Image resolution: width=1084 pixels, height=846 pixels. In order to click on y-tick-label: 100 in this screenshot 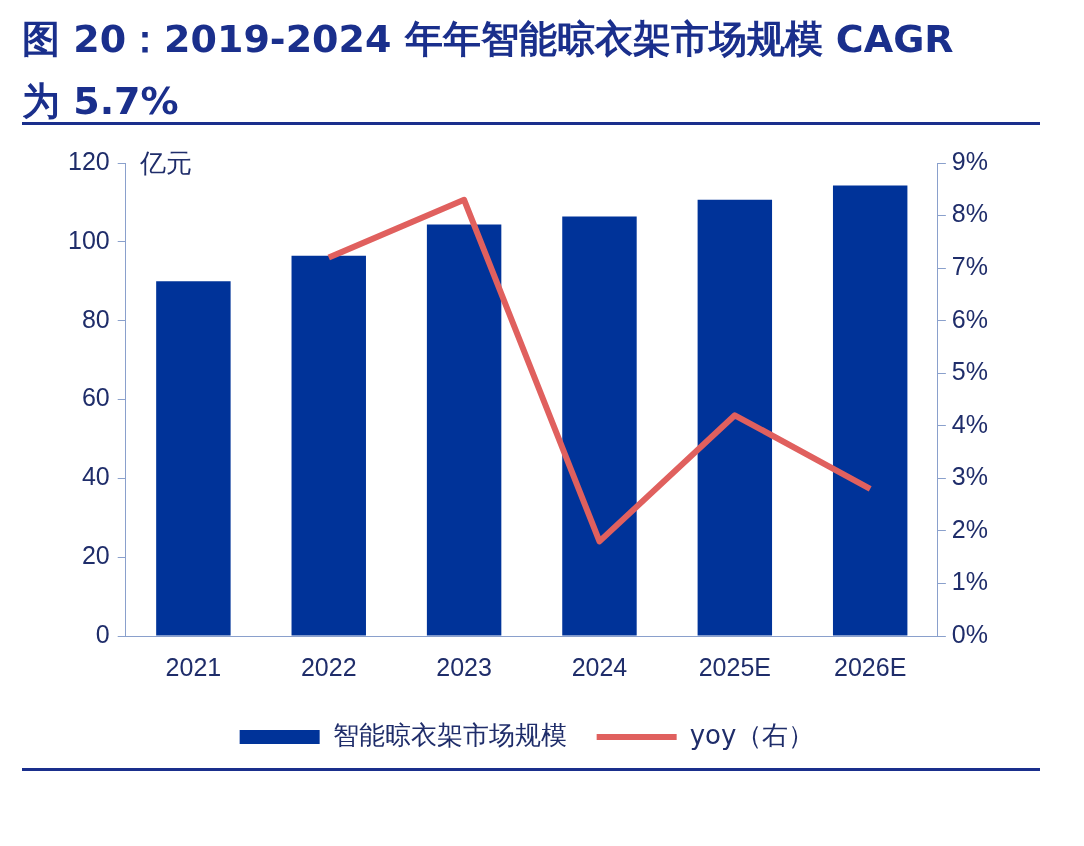, I will do `click(88, 239)`.